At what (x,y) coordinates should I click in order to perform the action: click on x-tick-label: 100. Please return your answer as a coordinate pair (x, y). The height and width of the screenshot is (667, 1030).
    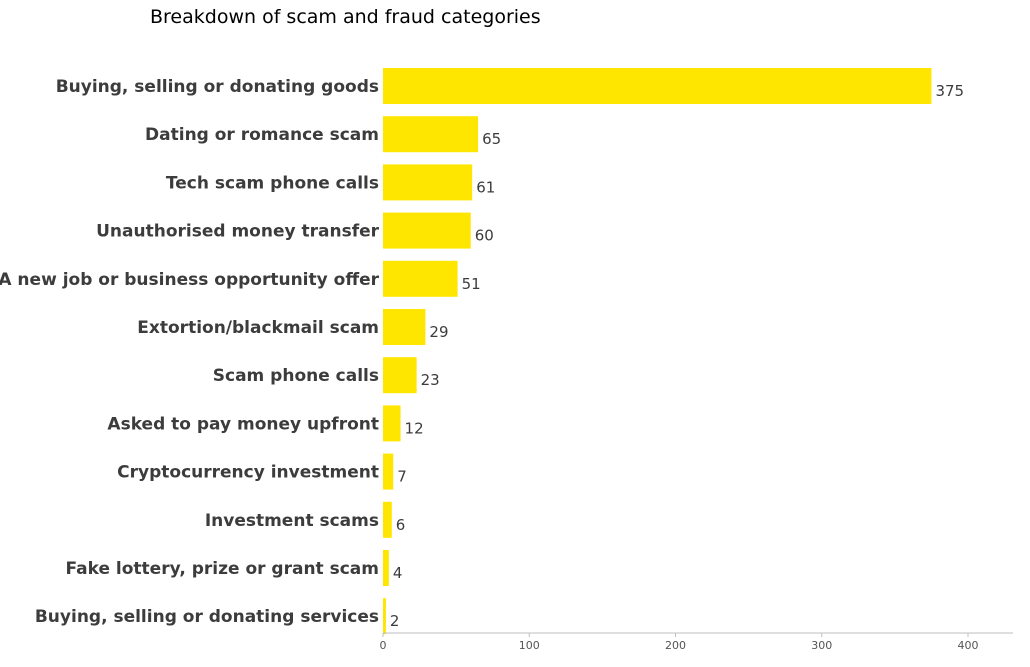
    Looking at the image, I should click on (529, 645).